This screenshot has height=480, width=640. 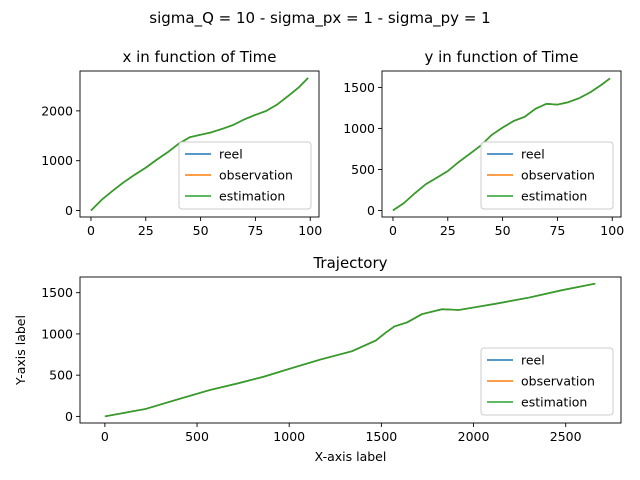 What do you see at coordinates (199, 57) in the screenshot?
I see `subplot-title: x in function of Time` at bounding box center [199, 57].